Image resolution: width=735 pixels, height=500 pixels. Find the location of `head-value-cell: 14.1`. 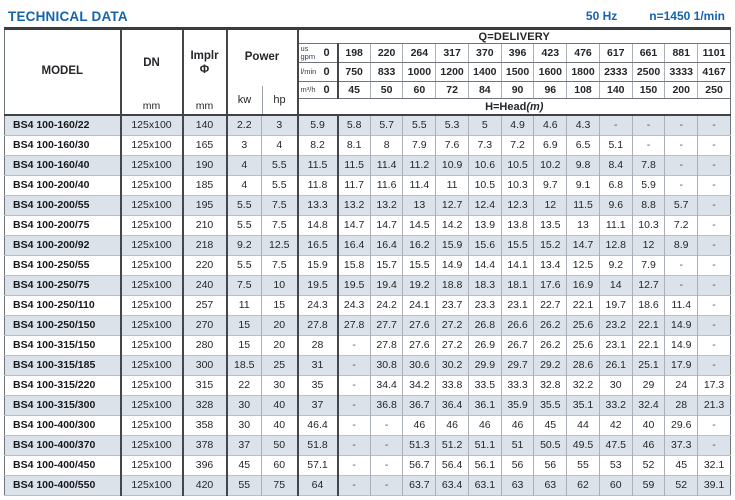

head-value-cell: 14.1 is located at coordinates (517, 265).